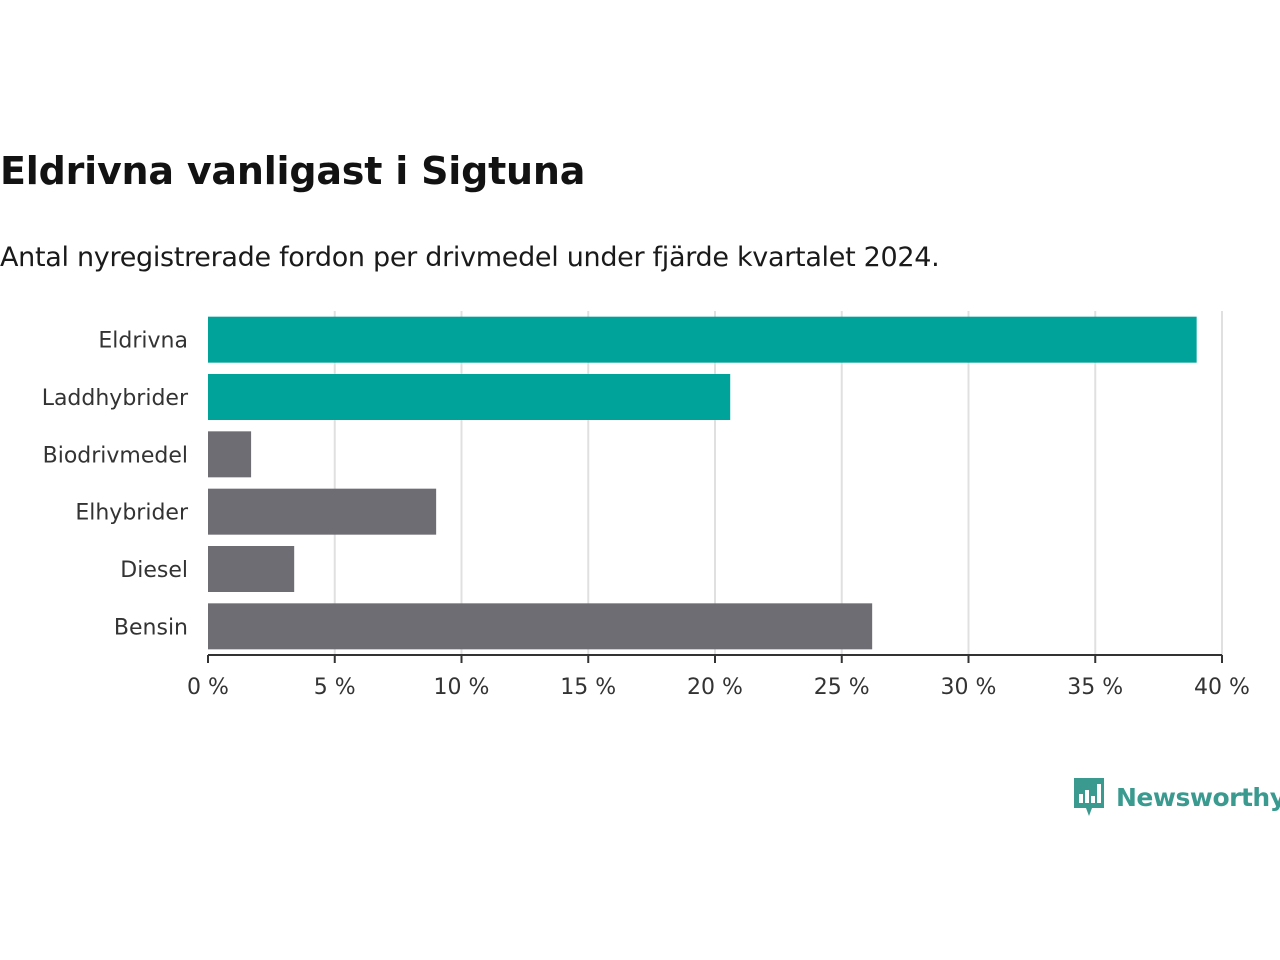 The height and width of the screenshot is (960, 1280). What do you see at coordinates (143, 341) in the screenshot?
I see `category-label: Eldrivna` at bounding box center [143, 341].